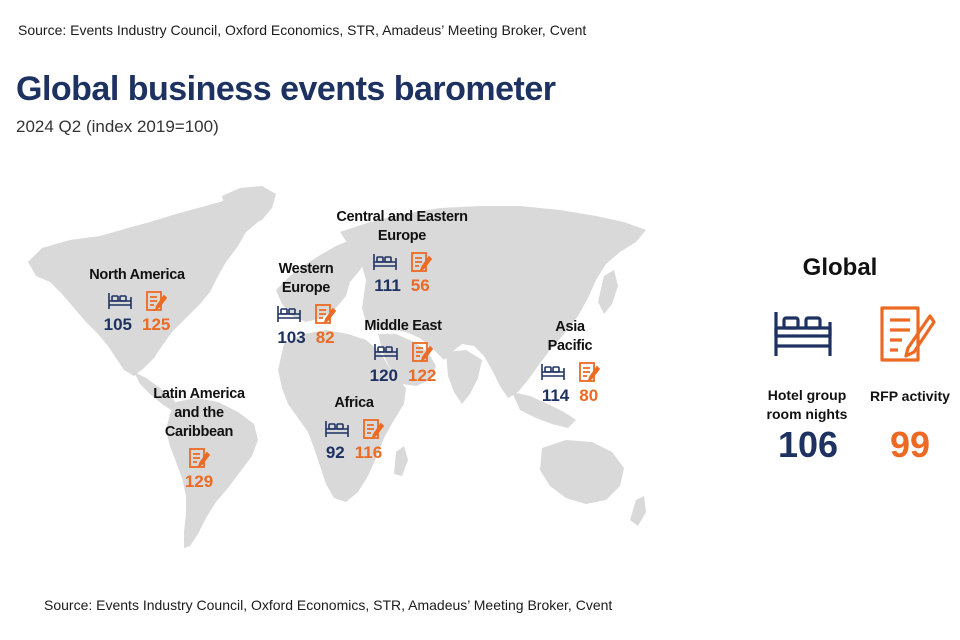 The width and height of the screenshot is (960, 640). What do you see at coordinates (402, 226) in the screenshot?
I see `region-name: Central and Eastern Europe` at bounding box center [402, 226].